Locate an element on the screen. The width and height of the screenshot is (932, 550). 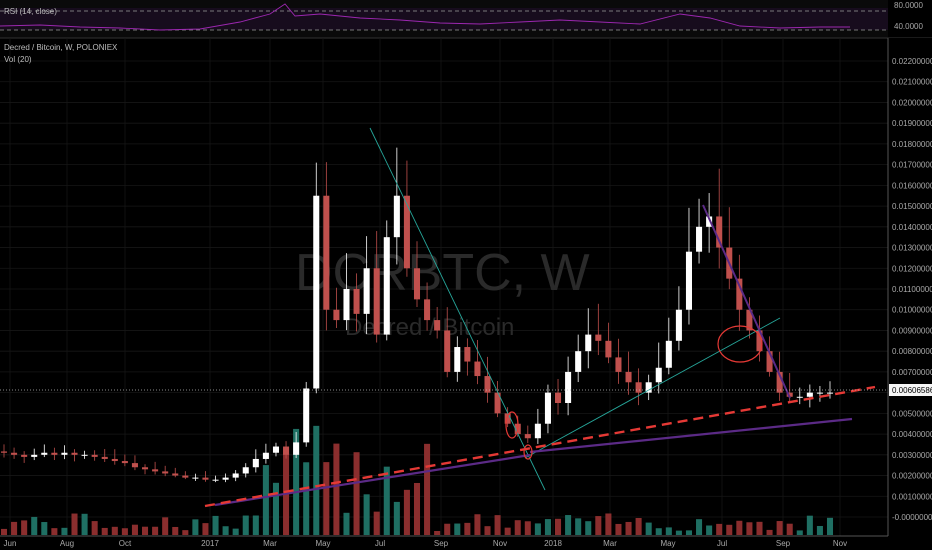
rsi-pane: RSI (14, close) is located at coordinates (444, 19).